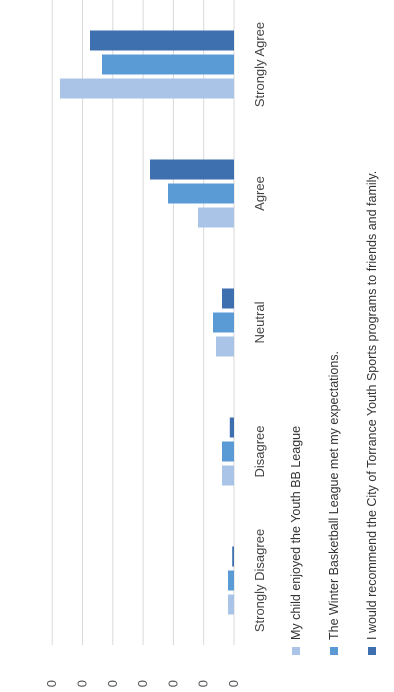 Image resolution: width=394 pixels, height=692 pixels. Describe the element at coordinates (201, 193) in the screenshot. I see `bar-2-agree` at that location.